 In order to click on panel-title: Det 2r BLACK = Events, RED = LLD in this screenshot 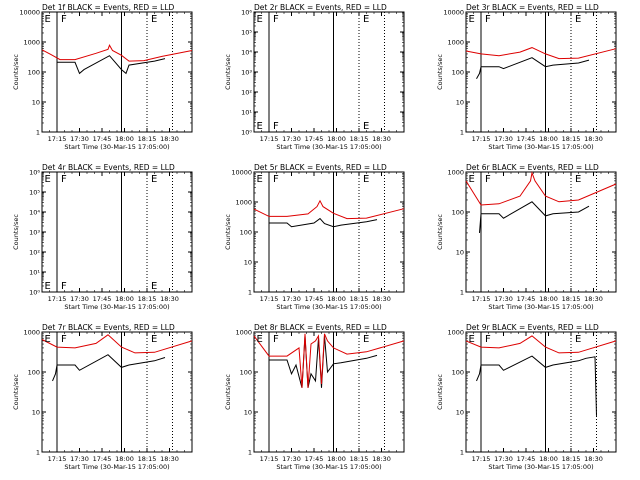, I will do `click(320, 7)`.